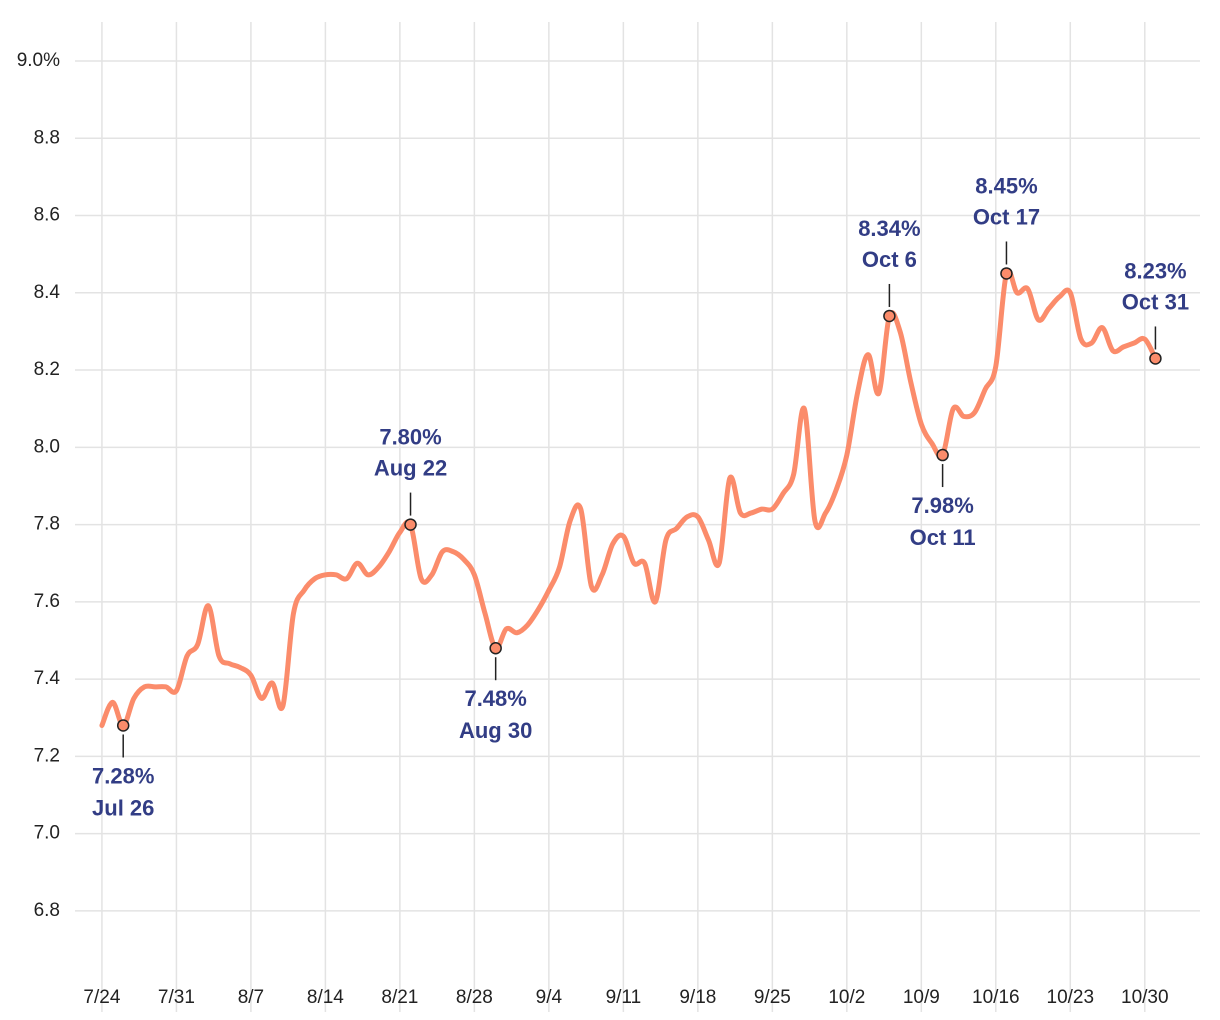  I want to click on annotation-value: 8.45%, so click(1006, 185).